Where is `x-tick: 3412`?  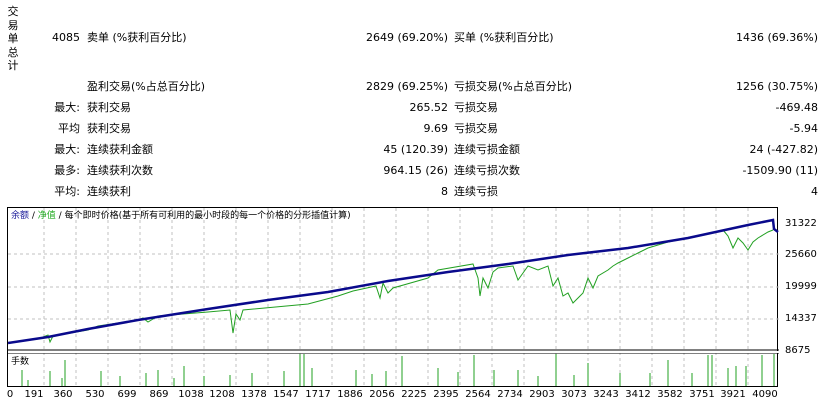 x-tick: 3412 is located at coordinates (638, 394).